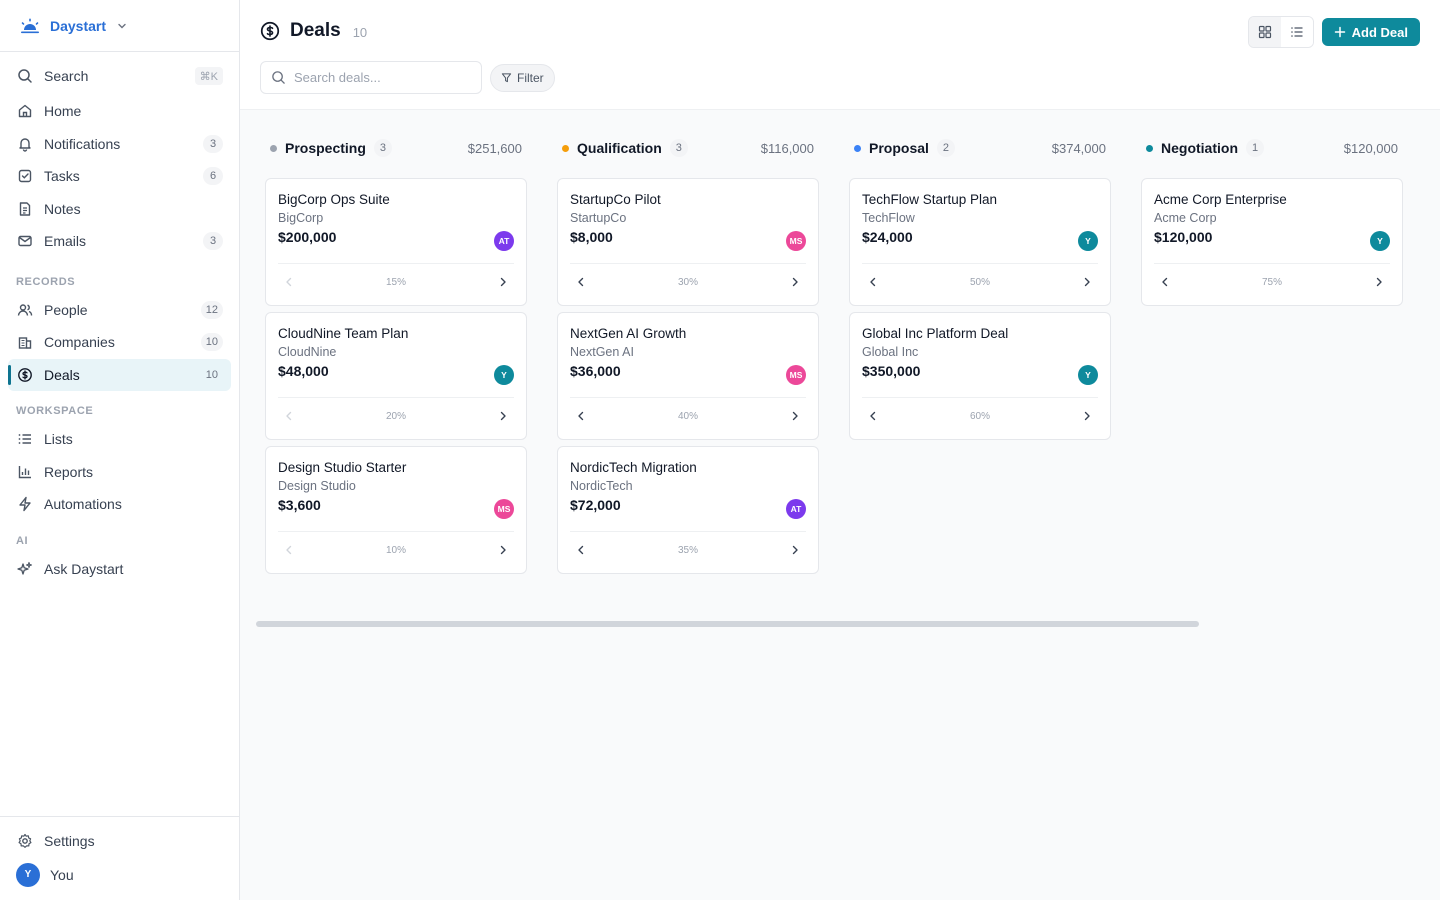 Image resolution: width=1440 pixels, height=900 pixels. Describe the element at coordinates (119, 841) in the screenshot. I see `sidebar-item-settings: Settings` at that location.